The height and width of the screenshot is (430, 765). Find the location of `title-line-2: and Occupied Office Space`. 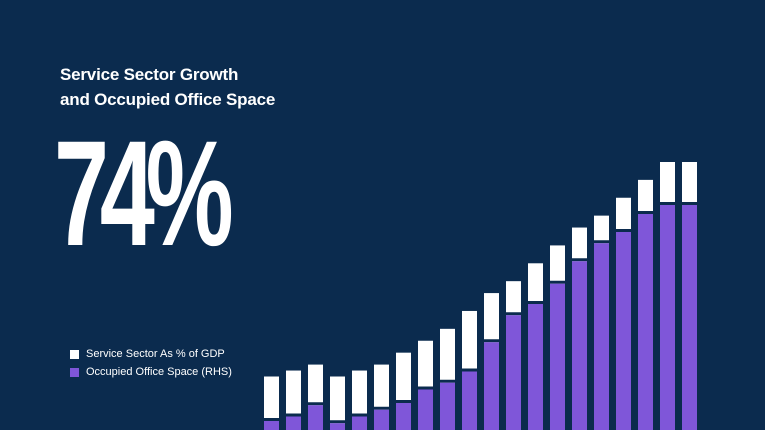

title-line-2: and Occupied Office Space is located at coordinates (168, 99).